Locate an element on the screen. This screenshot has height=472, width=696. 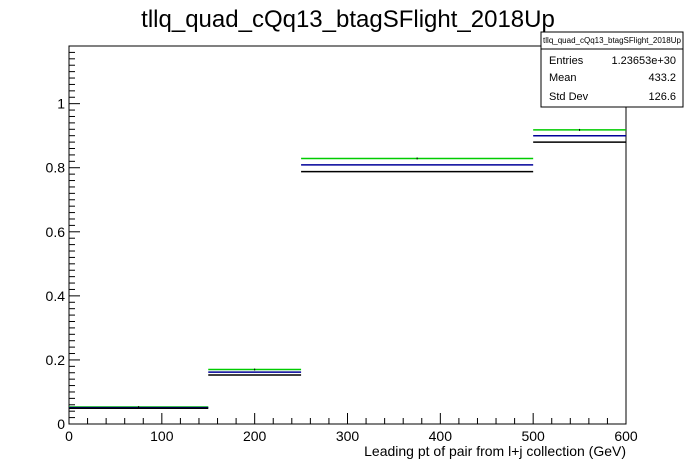
stats-stddev-label: Std Dev is located at coordinates (569, 97).